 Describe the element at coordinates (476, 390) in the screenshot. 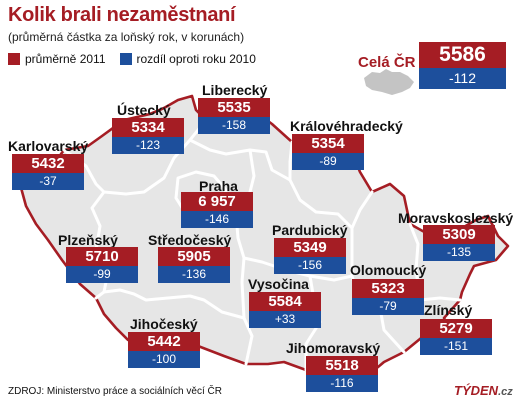

I see `brand-name: TÝDEN` at that location.